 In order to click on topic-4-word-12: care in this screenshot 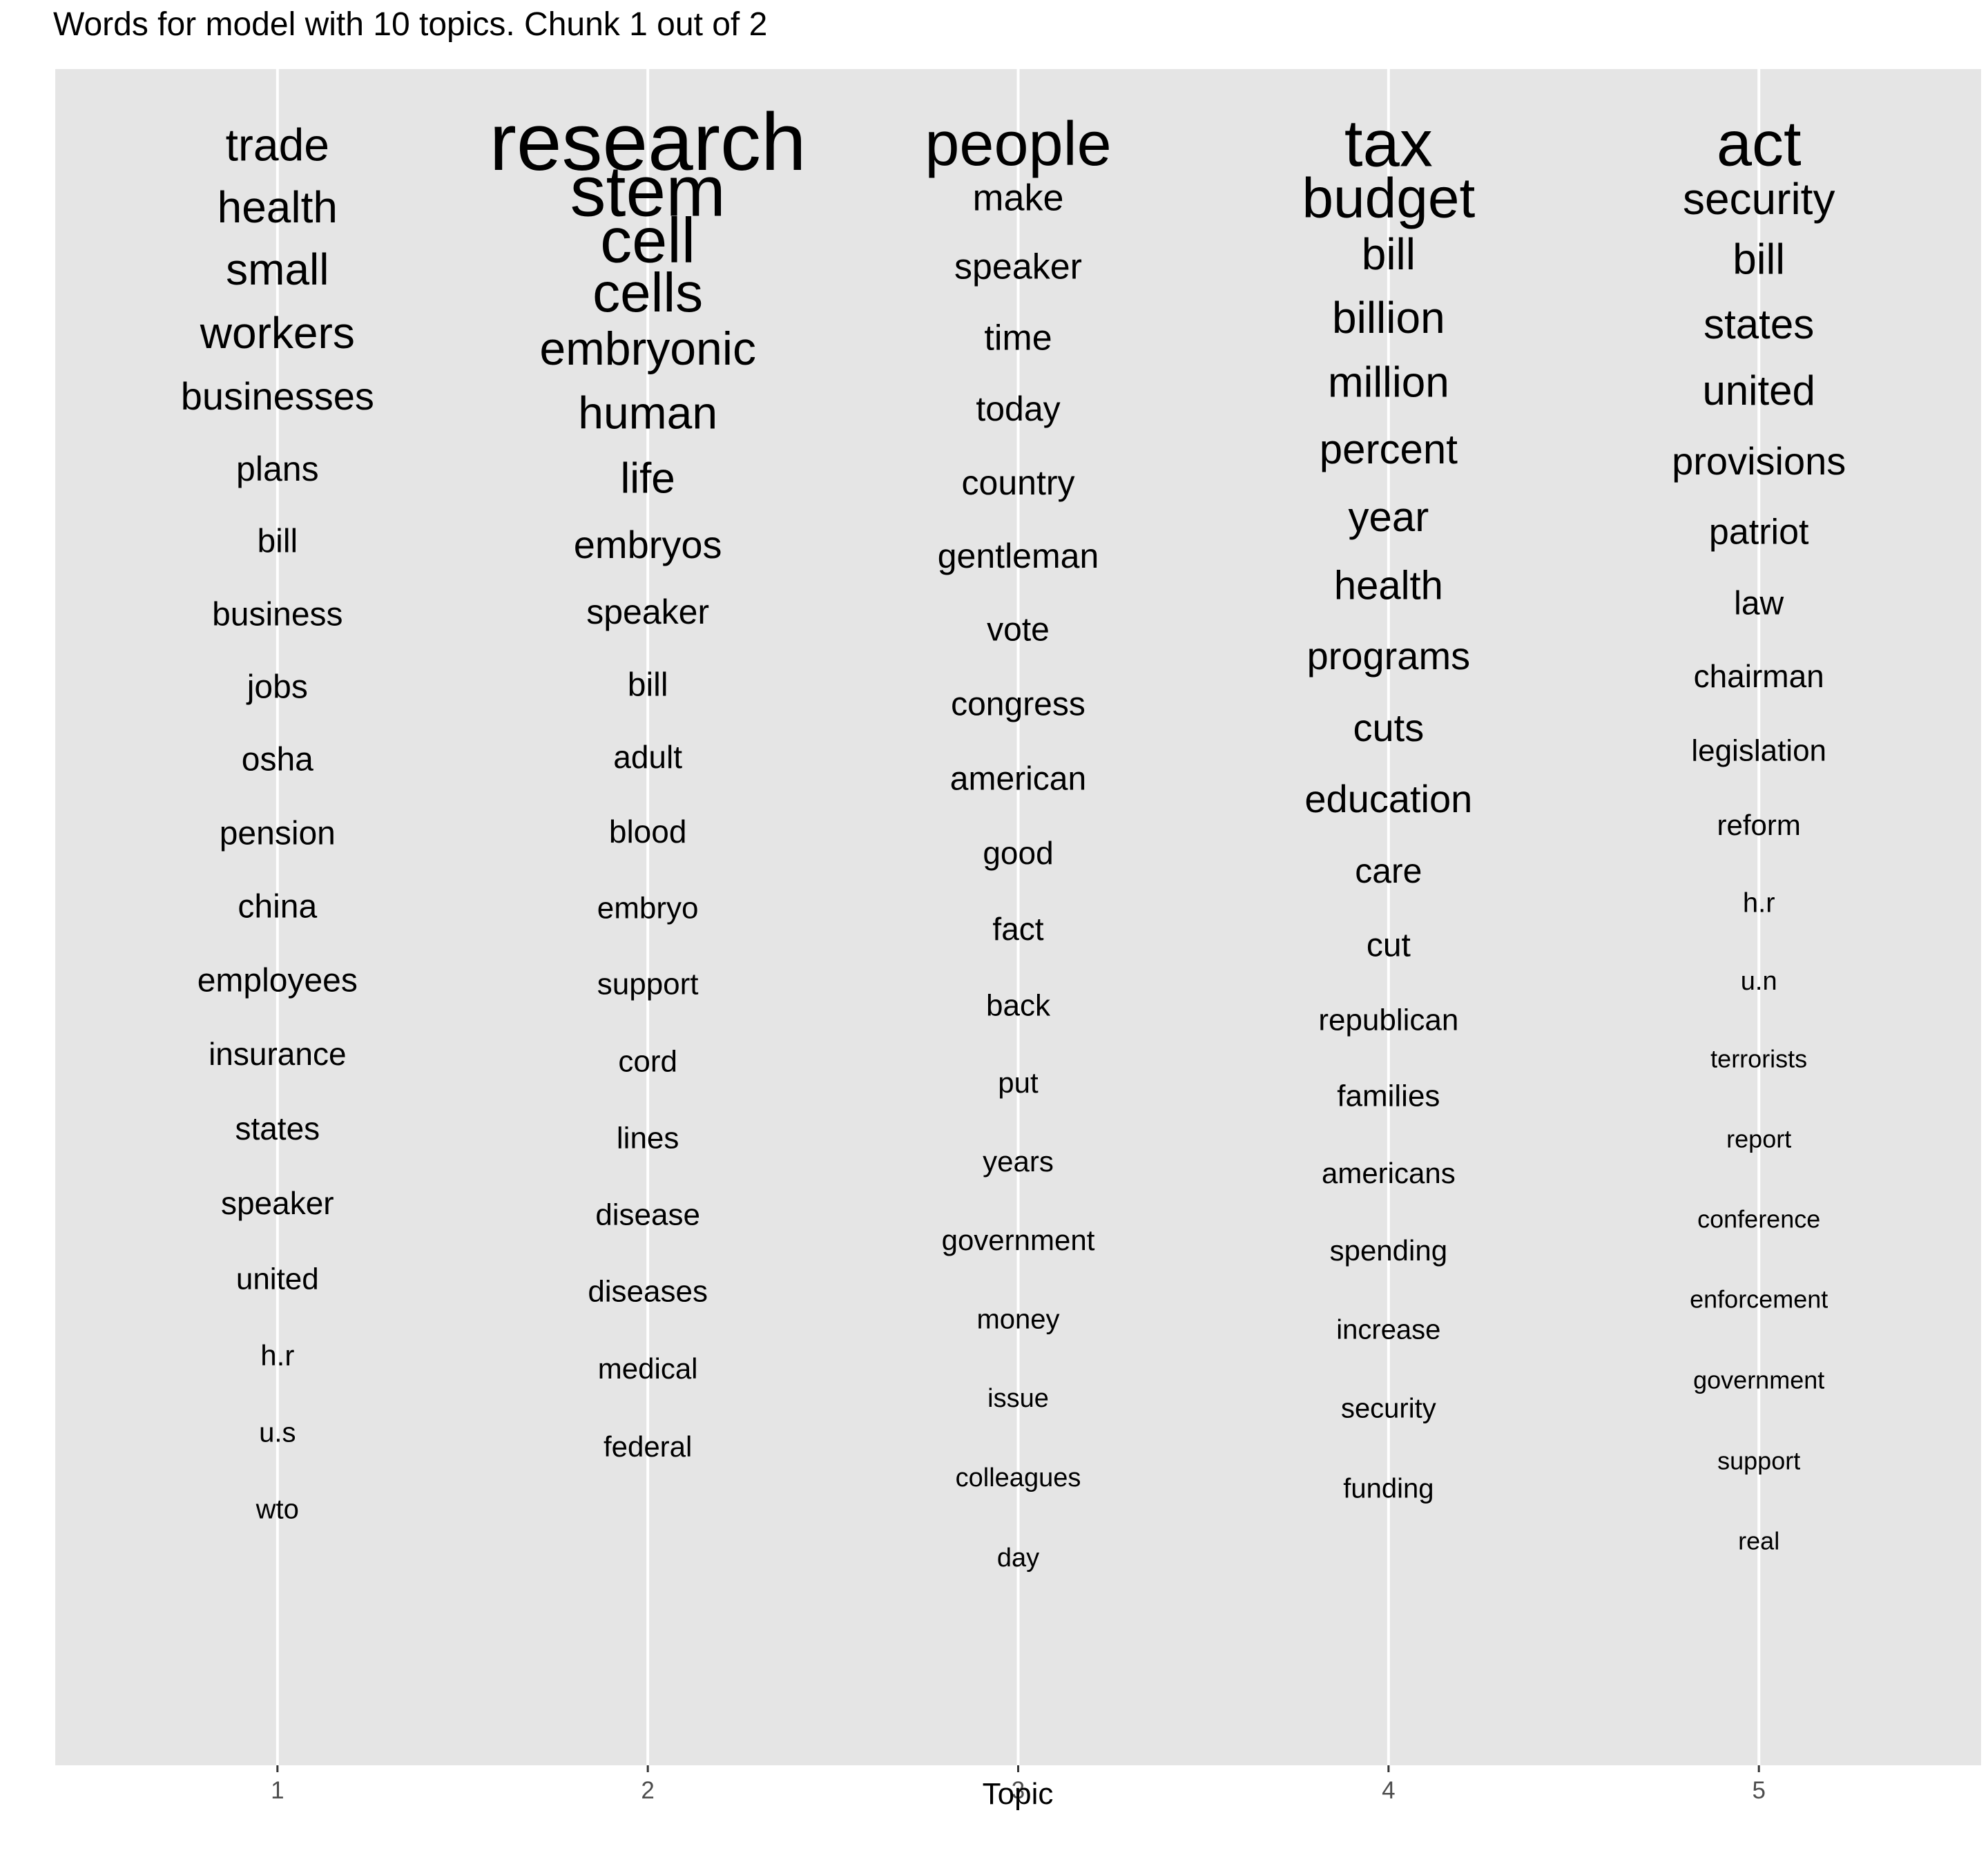, I will do `click(1388, 871)`.